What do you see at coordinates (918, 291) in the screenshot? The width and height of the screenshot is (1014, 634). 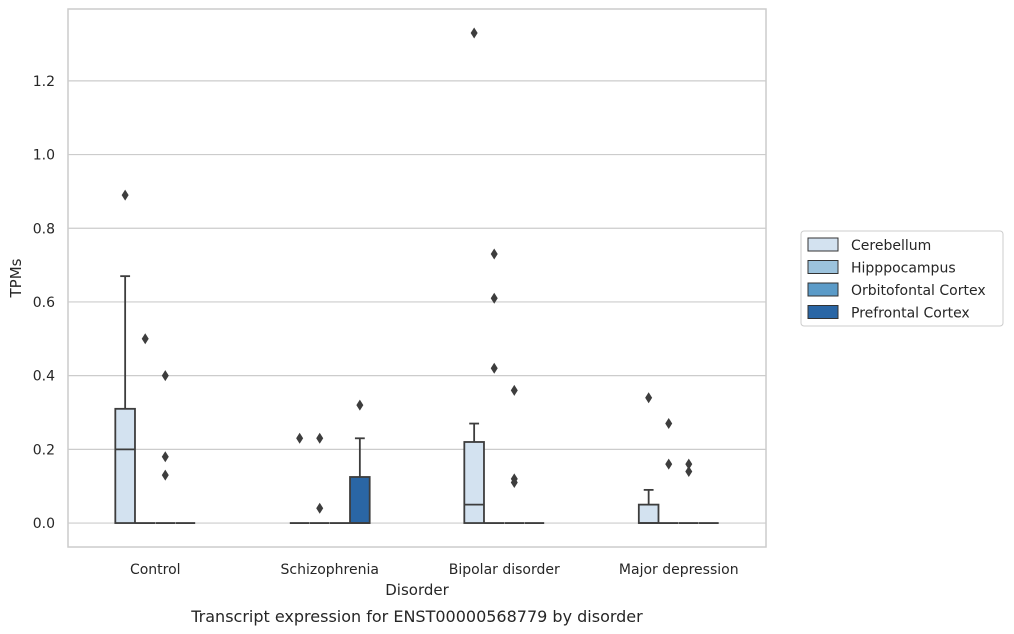 I see `legend-label: Orbitofontal Cortex` at bounding box center [918, 291].